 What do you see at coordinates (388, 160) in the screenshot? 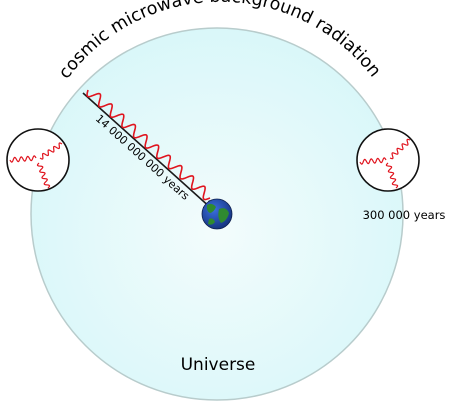
I see `right-inset` at bounding box center [388, 160].